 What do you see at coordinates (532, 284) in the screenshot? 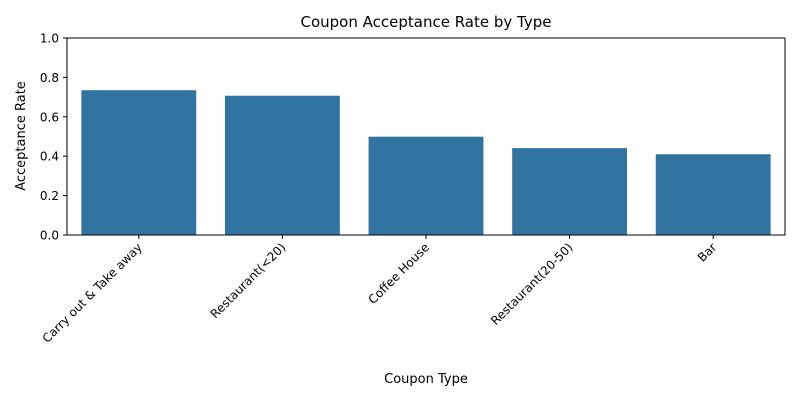
I see `x-tick-label: Restaurant(20-50)` at bounding box center [532, 284].